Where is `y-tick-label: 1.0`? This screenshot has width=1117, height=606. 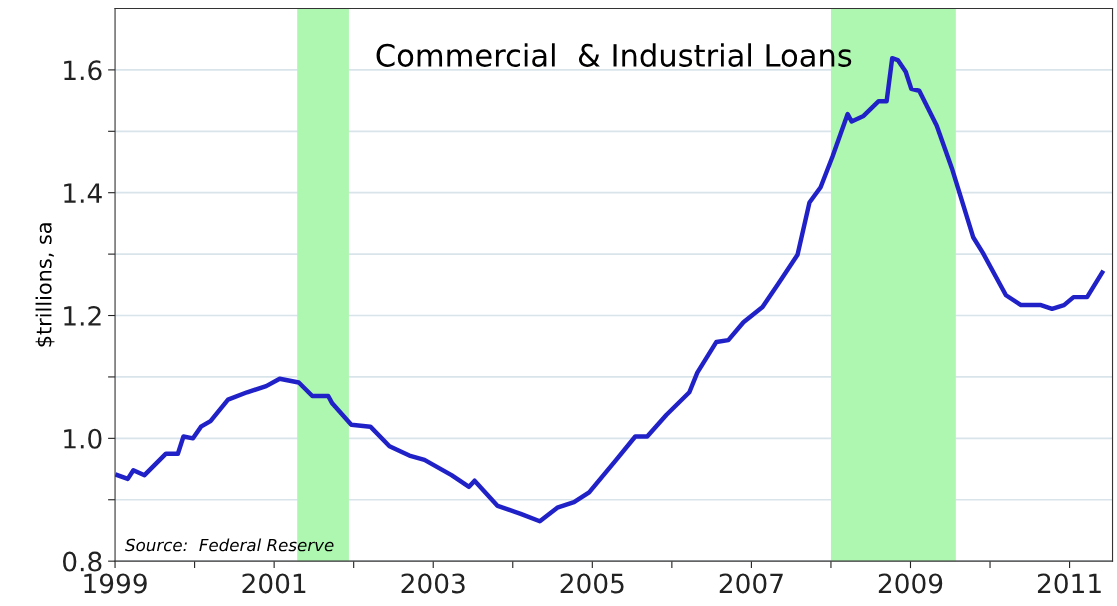
y-tick-label: 1.0 is located at coordinates (83, 438).